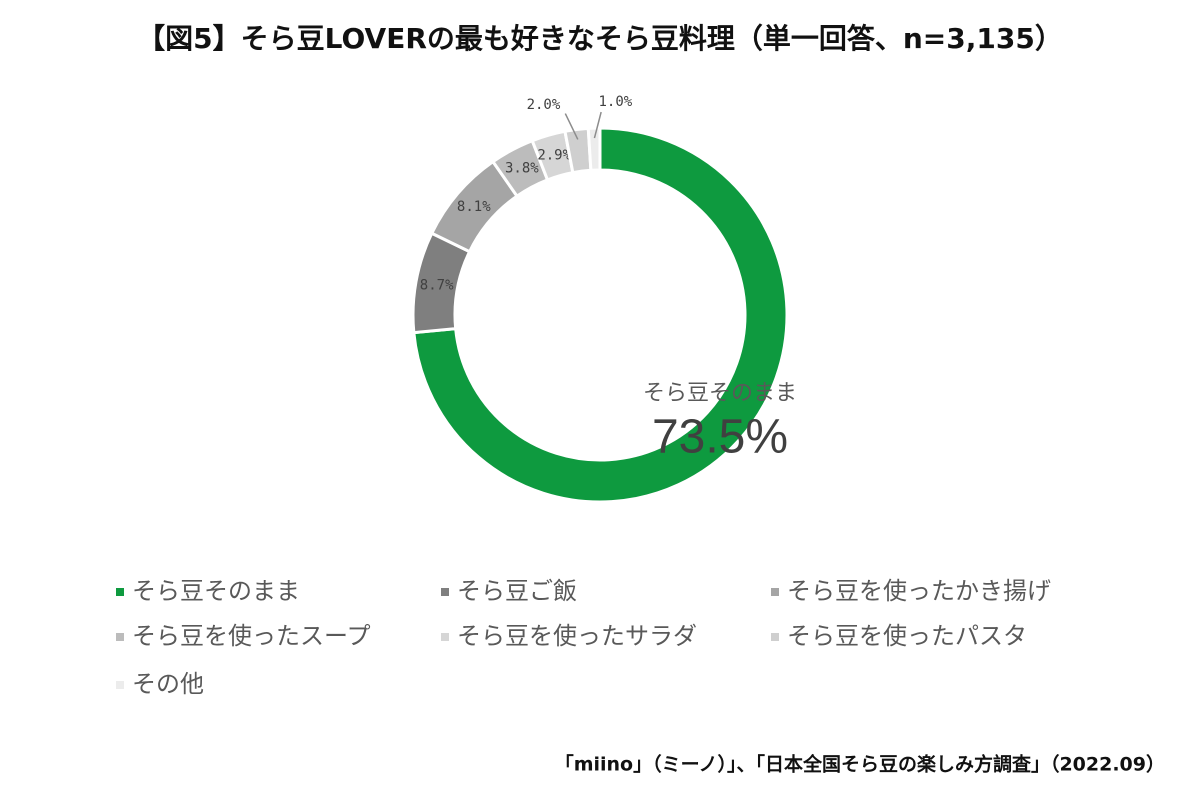 This screenshot has width=1200, height=795. What do you see at coordinates (168, 684) in the screenshot?
I see `legend-label: その他` at bounding box center [168, 684].